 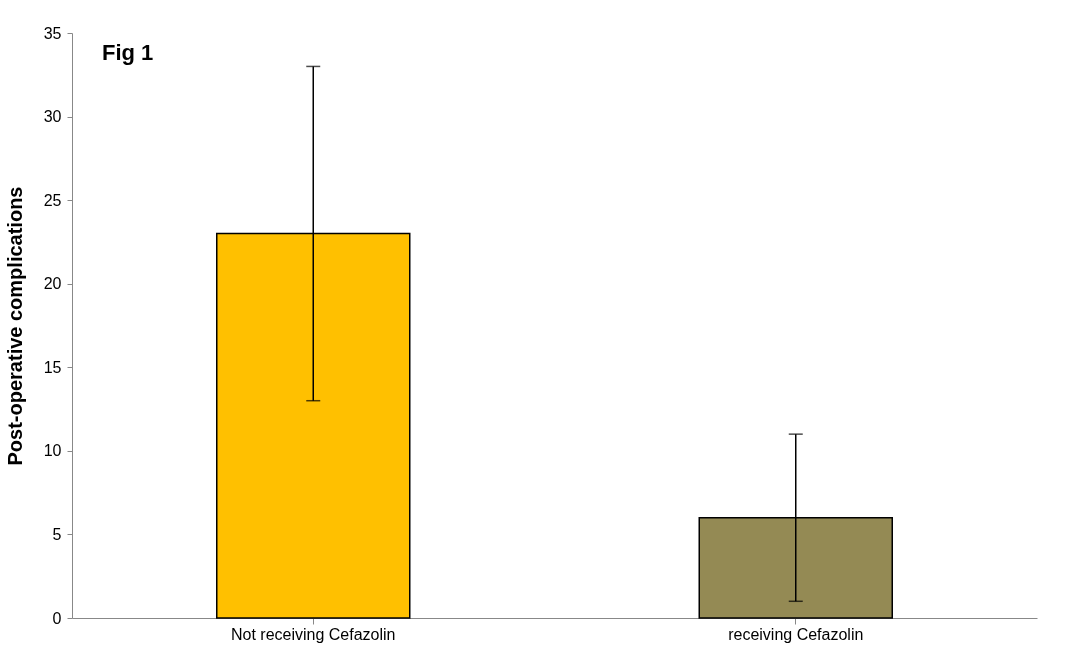 I want to click on y-tick-label: 30, so click(x=52, y=117).